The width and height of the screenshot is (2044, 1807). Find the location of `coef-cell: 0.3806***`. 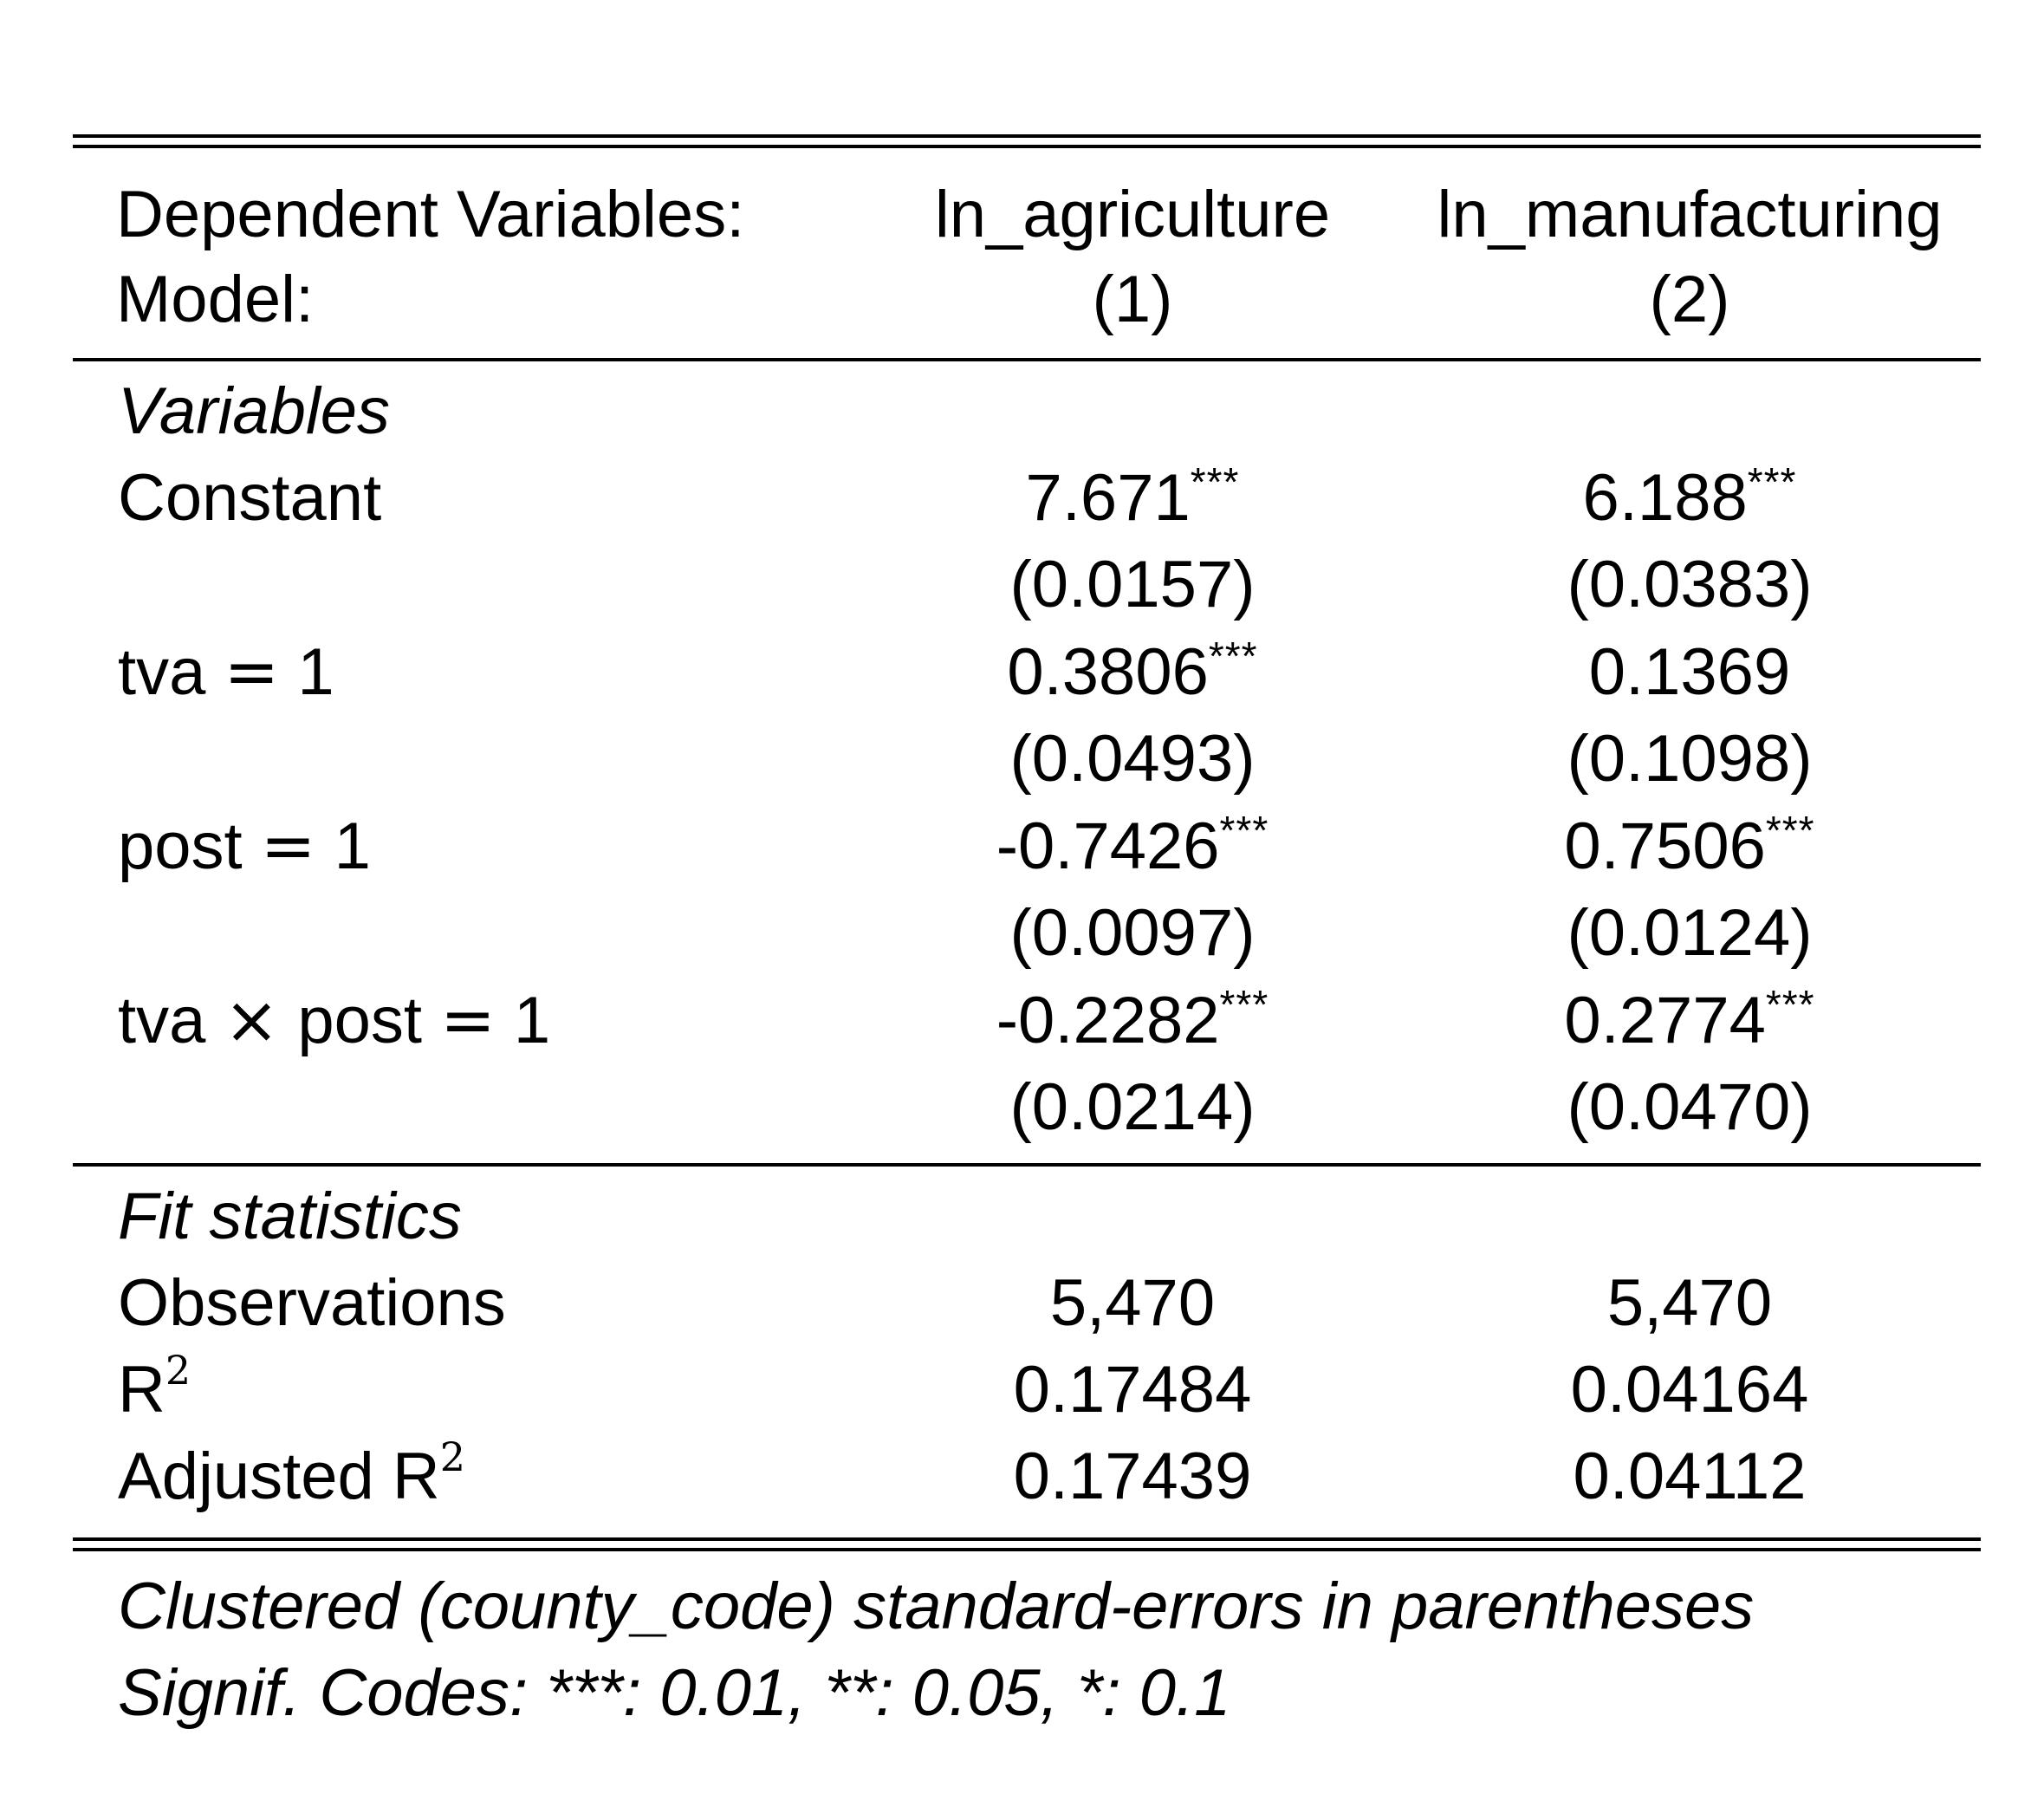

coef-cell: 0.3806*** is located at coordinates (1116, 672).